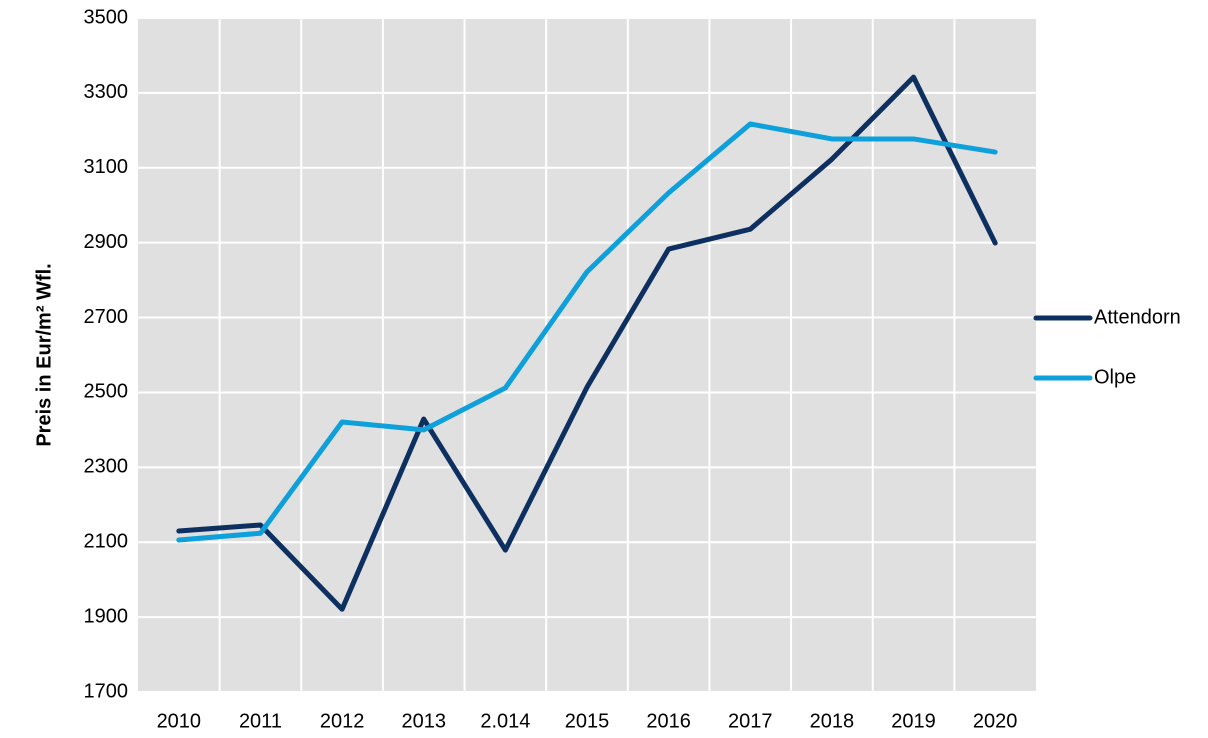 The width and height of the screenshot is (1208, 738). Describe the element at coordinates (342, 721) in the screenshot. I see `x-tick-label: 2012` at that location.